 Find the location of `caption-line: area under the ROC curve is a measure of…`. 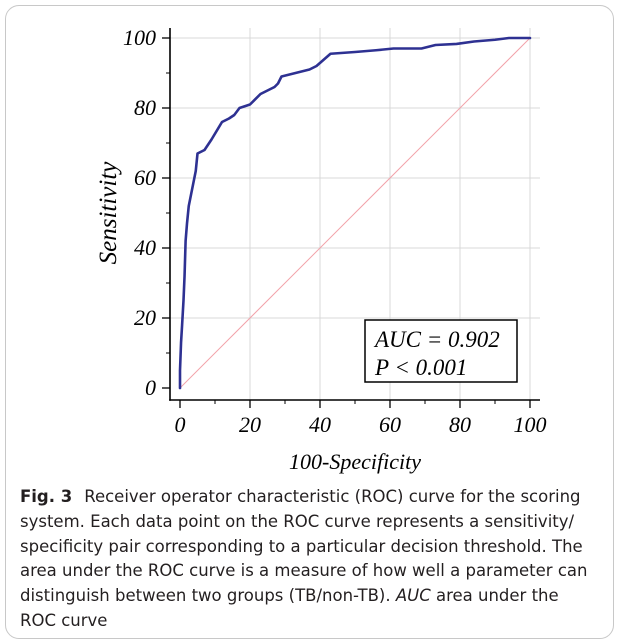

caption-line: area under the ROC curve is a measure of… is located at coordinates (315, 571).